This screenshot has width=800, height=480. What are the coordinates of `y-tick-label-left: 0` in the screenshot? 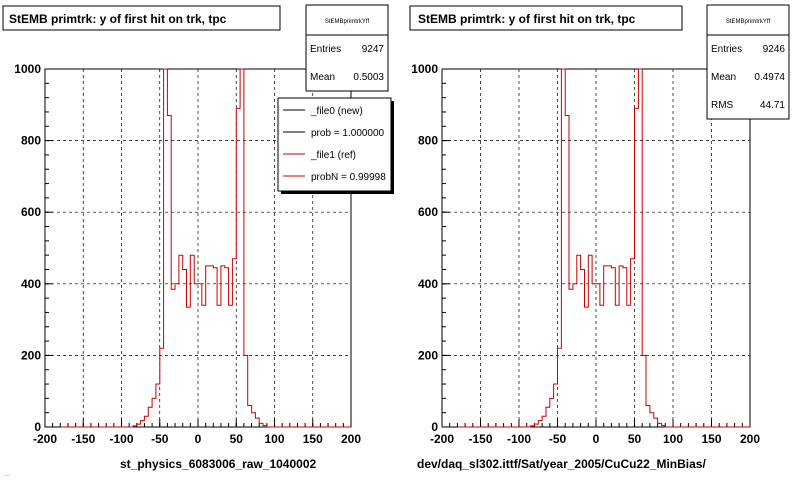 It's located at (37, 427).